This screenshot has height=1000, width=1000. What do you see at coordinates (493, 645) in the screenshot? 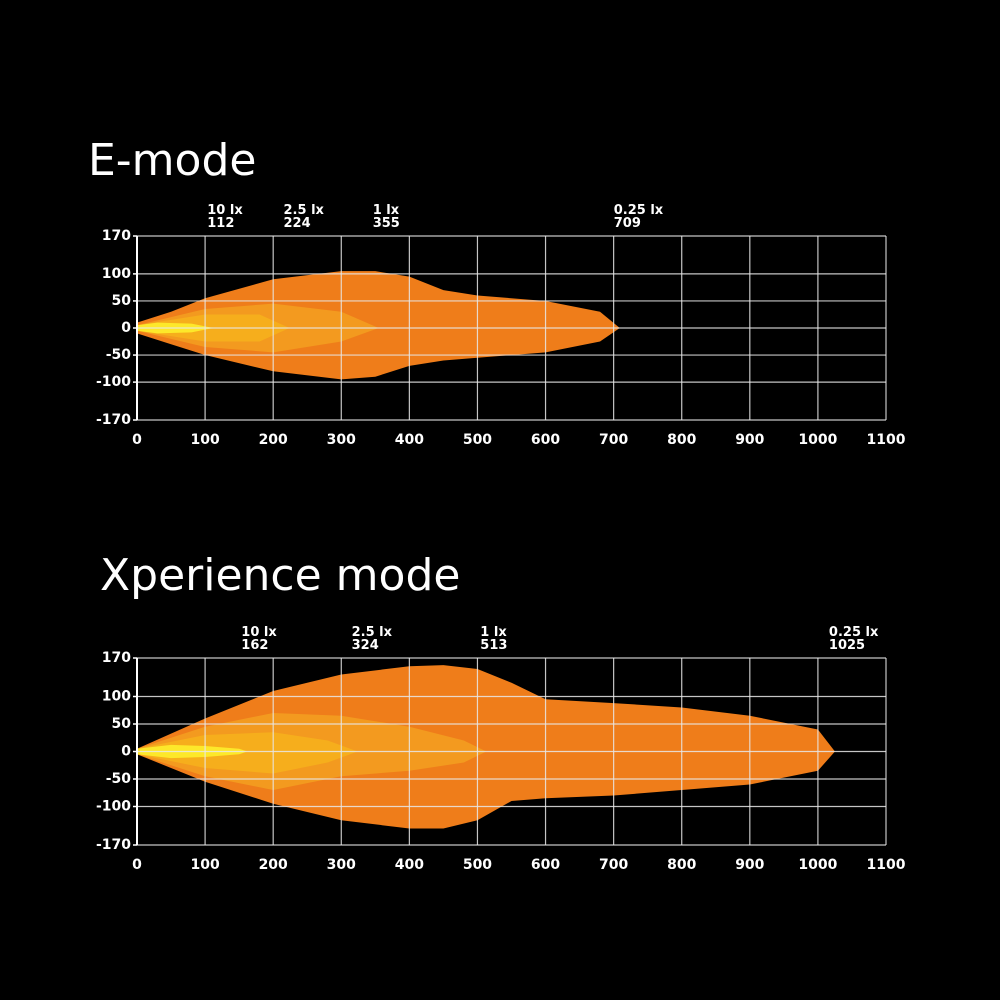
I see `contour-reach: 513` at bounding box center [493, 645].